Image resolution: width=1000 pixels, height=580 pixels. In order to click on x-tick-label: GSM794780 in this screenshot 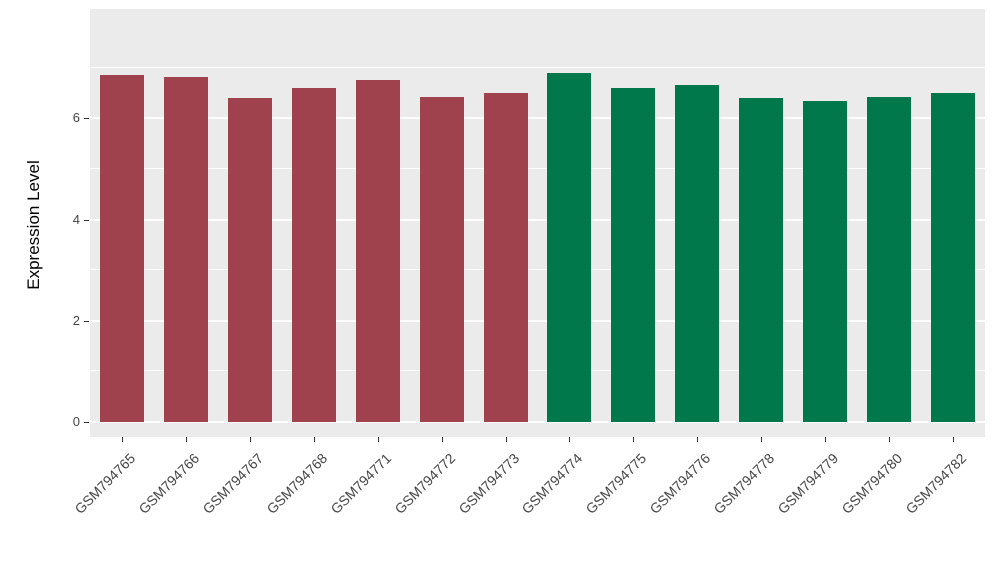, I will do `click(872, 483)`.